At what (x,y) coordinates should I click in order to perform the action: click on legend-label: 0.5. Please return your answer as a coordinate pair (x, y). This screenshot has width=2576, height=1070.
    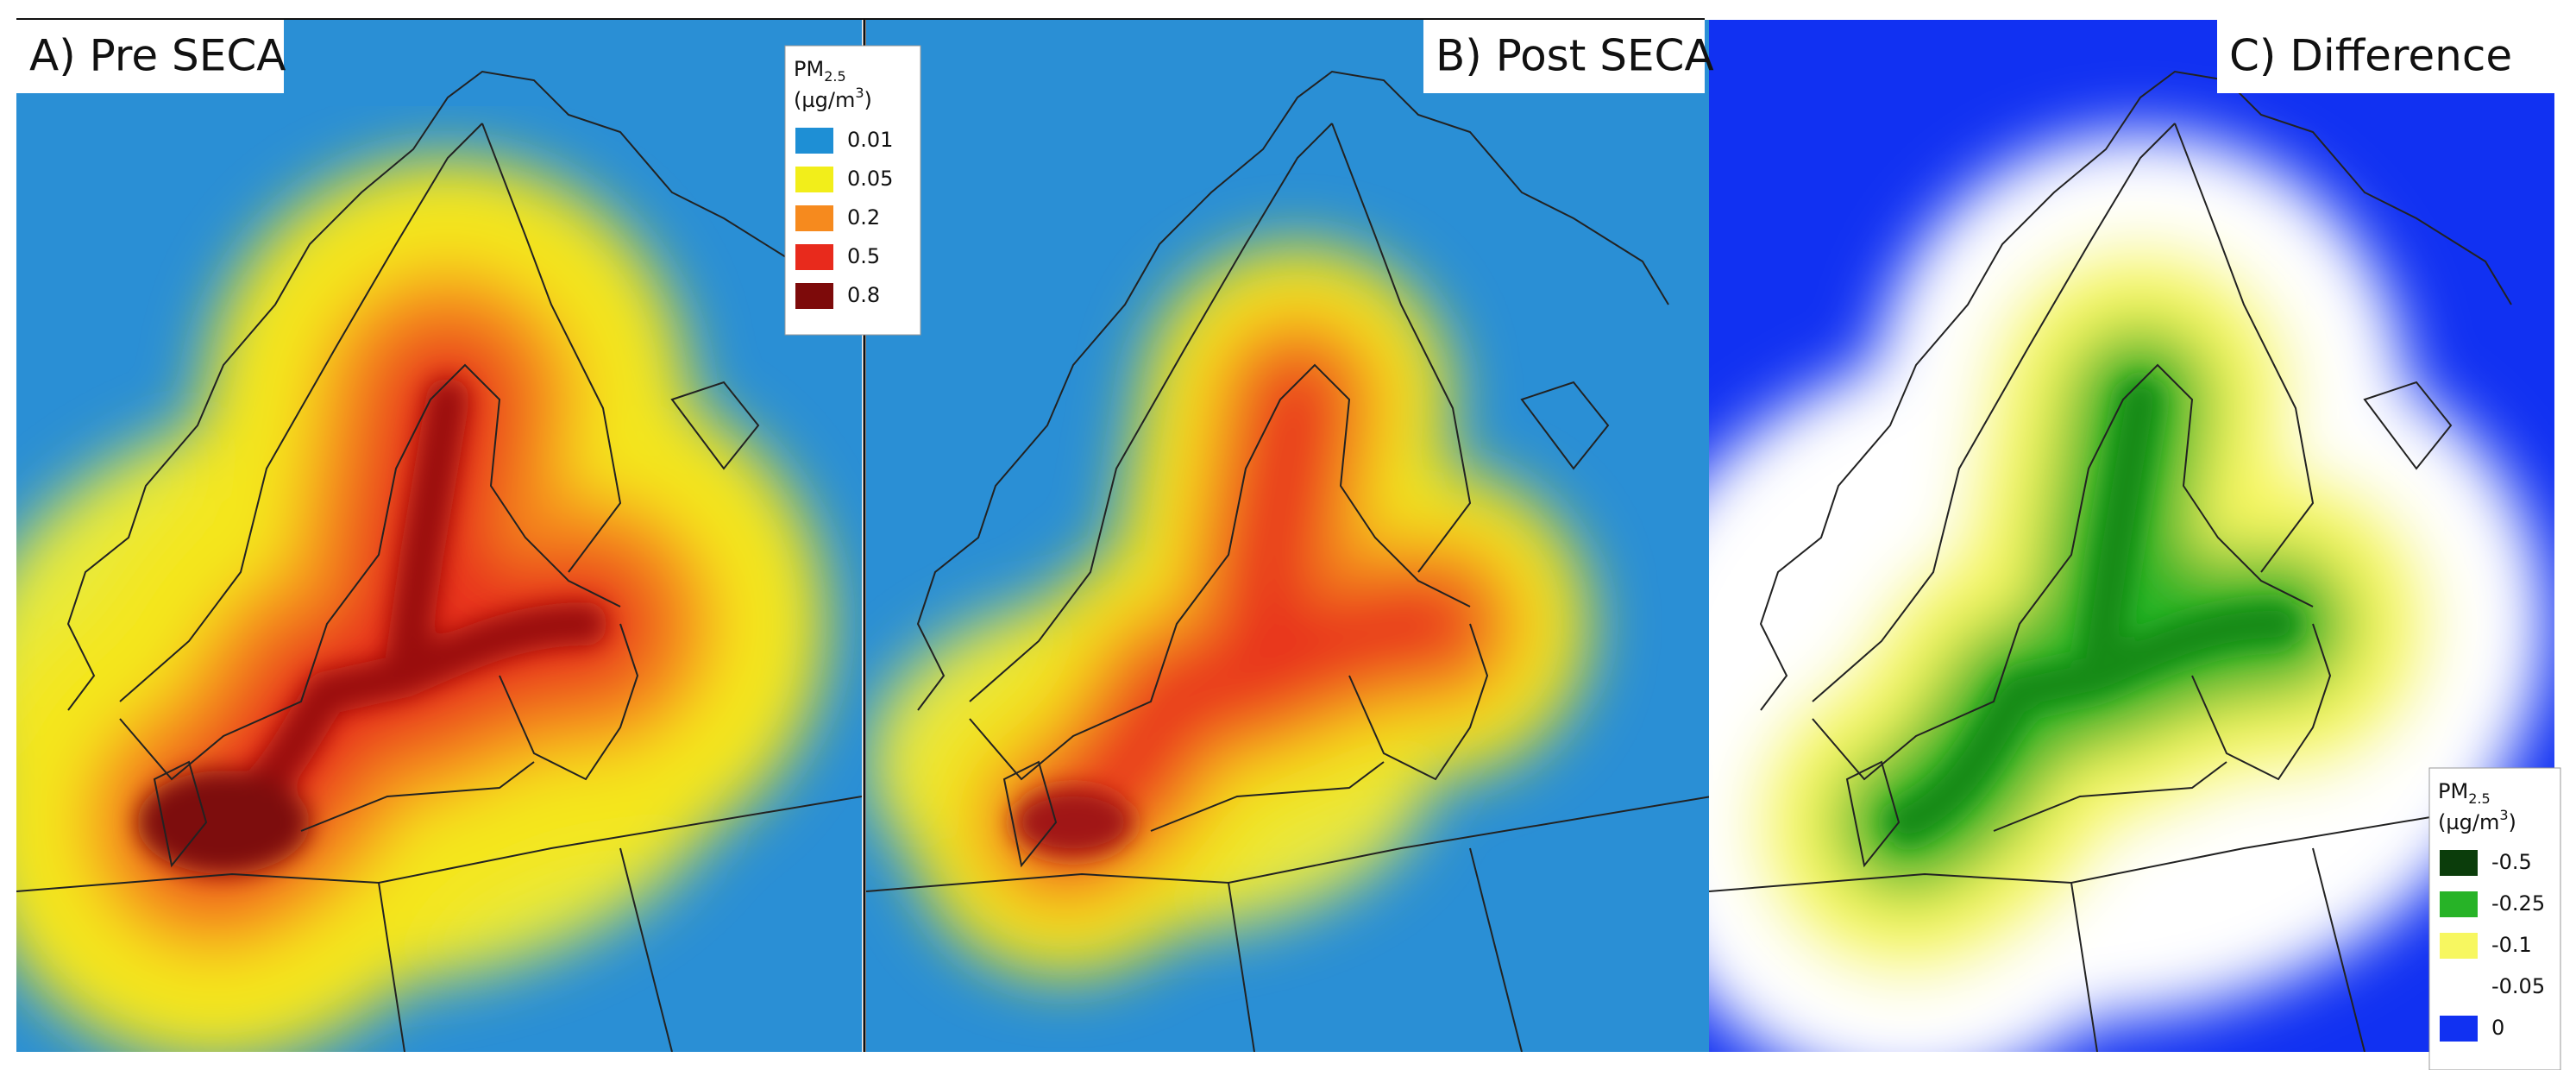
    Looking at the image, I should click on (863, 256).